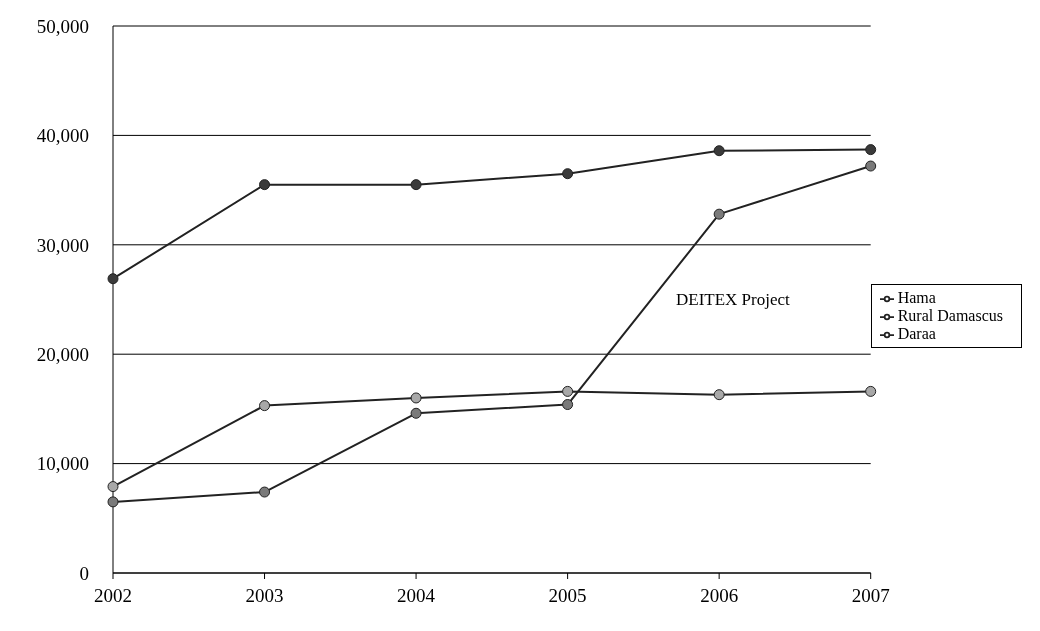  I want to click on y-tick-label: 50,000, so click(62, 26).